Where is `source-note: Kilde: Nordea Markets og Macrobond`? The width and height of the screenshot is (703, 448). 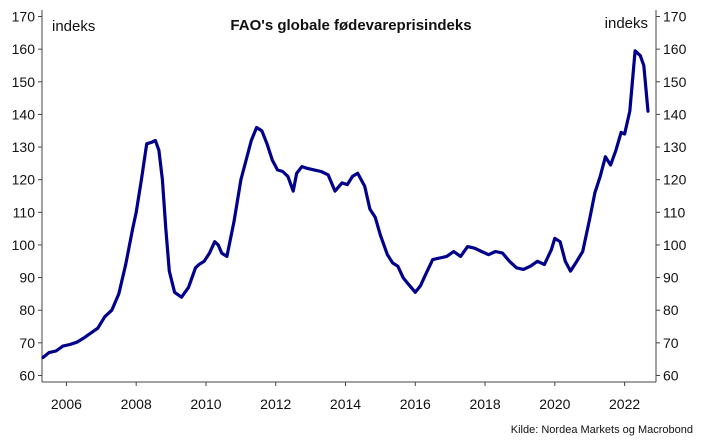
source-note: Kilde: Nordea Markets og Macrobond is located at coordinates (602, 430).